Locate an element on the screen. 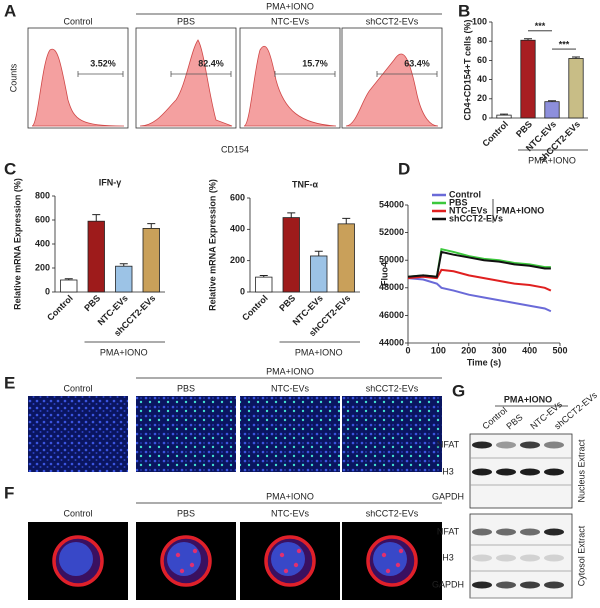  row-label: GAPDH is located at coordinates (448, 584).